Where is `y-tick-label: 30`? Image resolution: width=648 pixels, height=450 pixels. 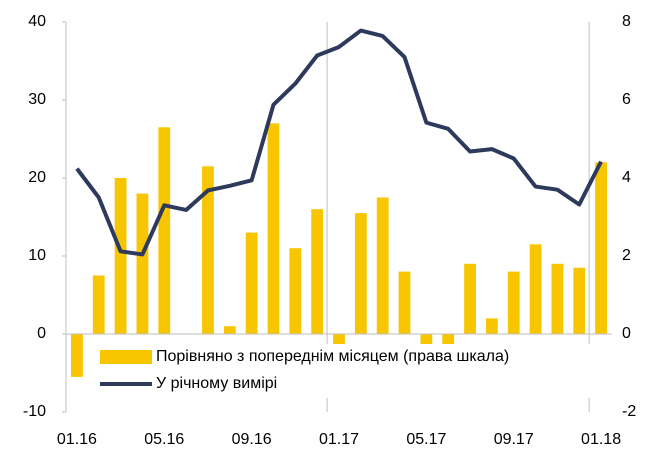 y-tick-label: 30 is located at coordinates (37, 99).